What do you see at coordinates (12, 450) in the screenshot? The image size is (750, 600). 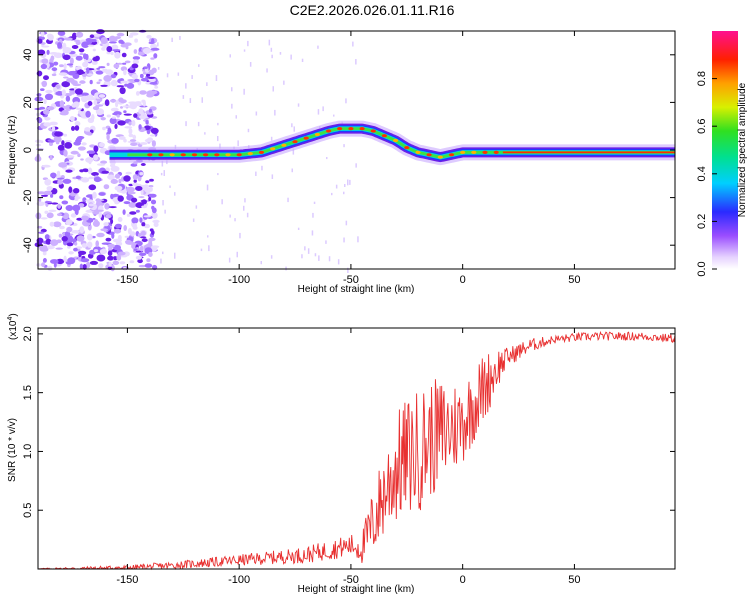 I see `snr-y-label: SNR (10 * v/v)` at bounding box center [12, 450].